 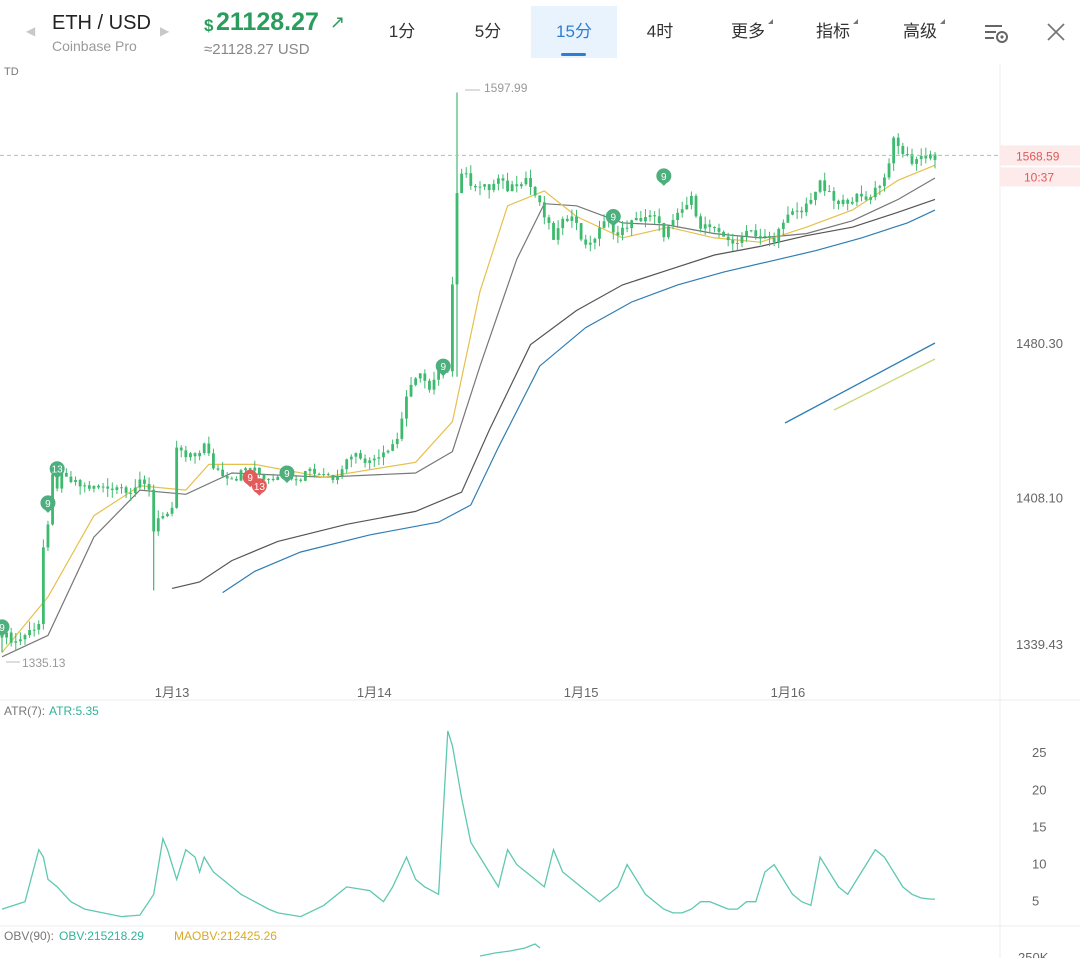 What do you see at coordinates (1039, 864) in the screenshot?
I see `atr-tick-label: 10` at bounding box center [1039, 864].